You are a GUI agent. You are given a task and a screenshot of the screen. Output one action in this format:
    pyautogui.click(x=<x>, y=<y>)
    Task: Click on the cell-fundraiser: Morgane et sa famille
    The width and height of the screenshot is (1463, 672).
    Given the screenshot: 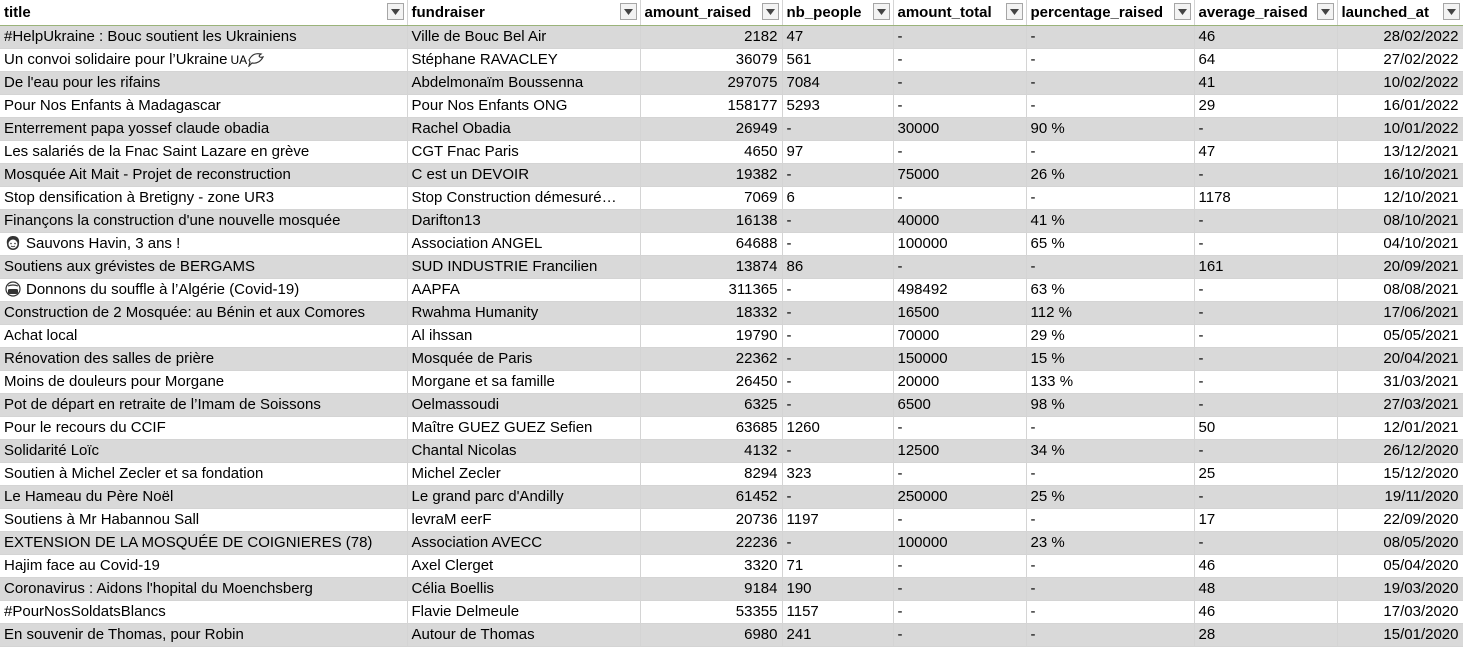 What is the action you would take?
    pyautogui.click(x=524, y=382)
    